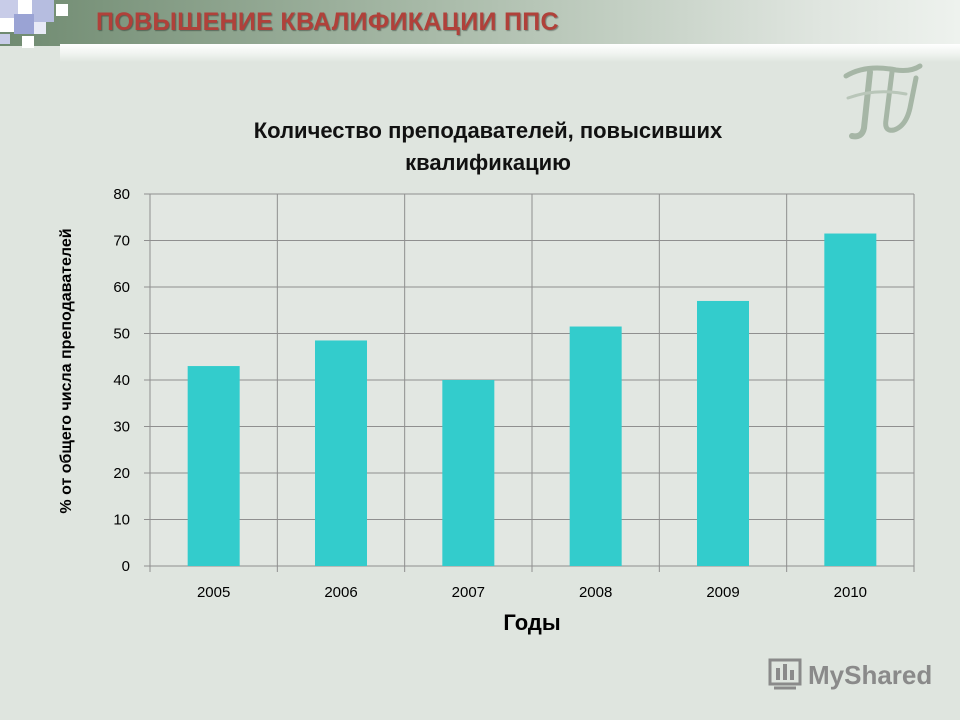 The height and width of the screenshot is (720, 960). I want to click on bar-2008, so click(595, 446).